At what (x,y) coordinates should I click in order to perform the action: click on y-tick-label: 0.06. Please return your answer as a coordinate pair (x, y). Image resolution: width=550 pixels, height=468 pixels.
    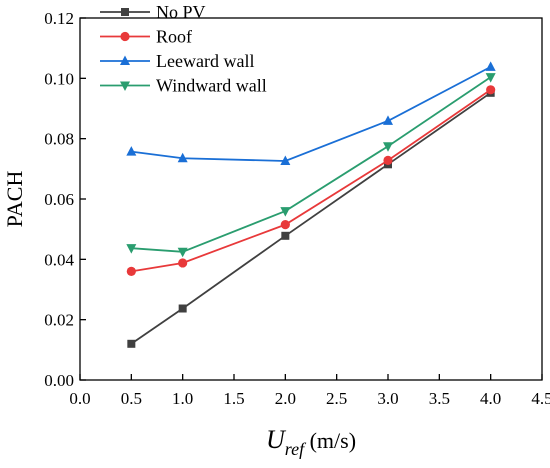
    Looking at the image, I should click on (59, 199).